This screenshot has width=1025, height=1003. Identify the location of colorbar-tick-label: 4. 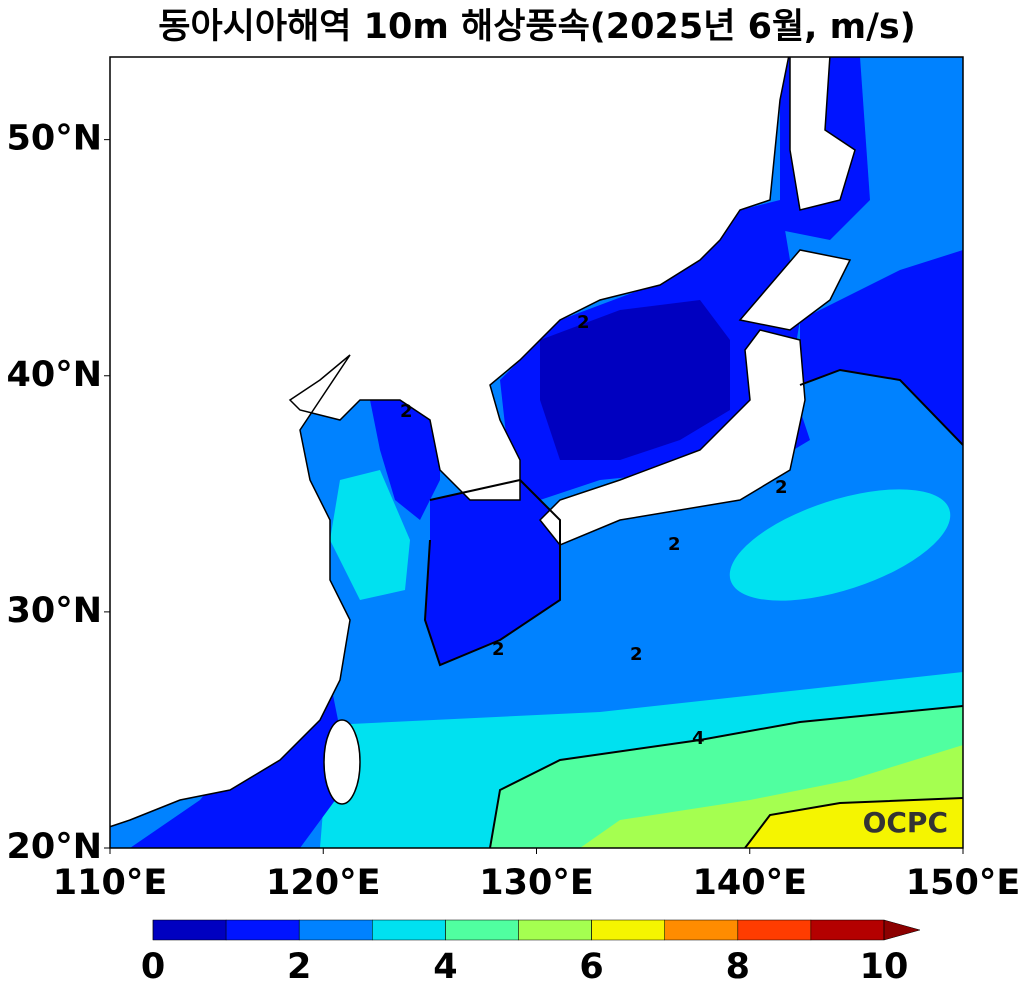
(445, 967).